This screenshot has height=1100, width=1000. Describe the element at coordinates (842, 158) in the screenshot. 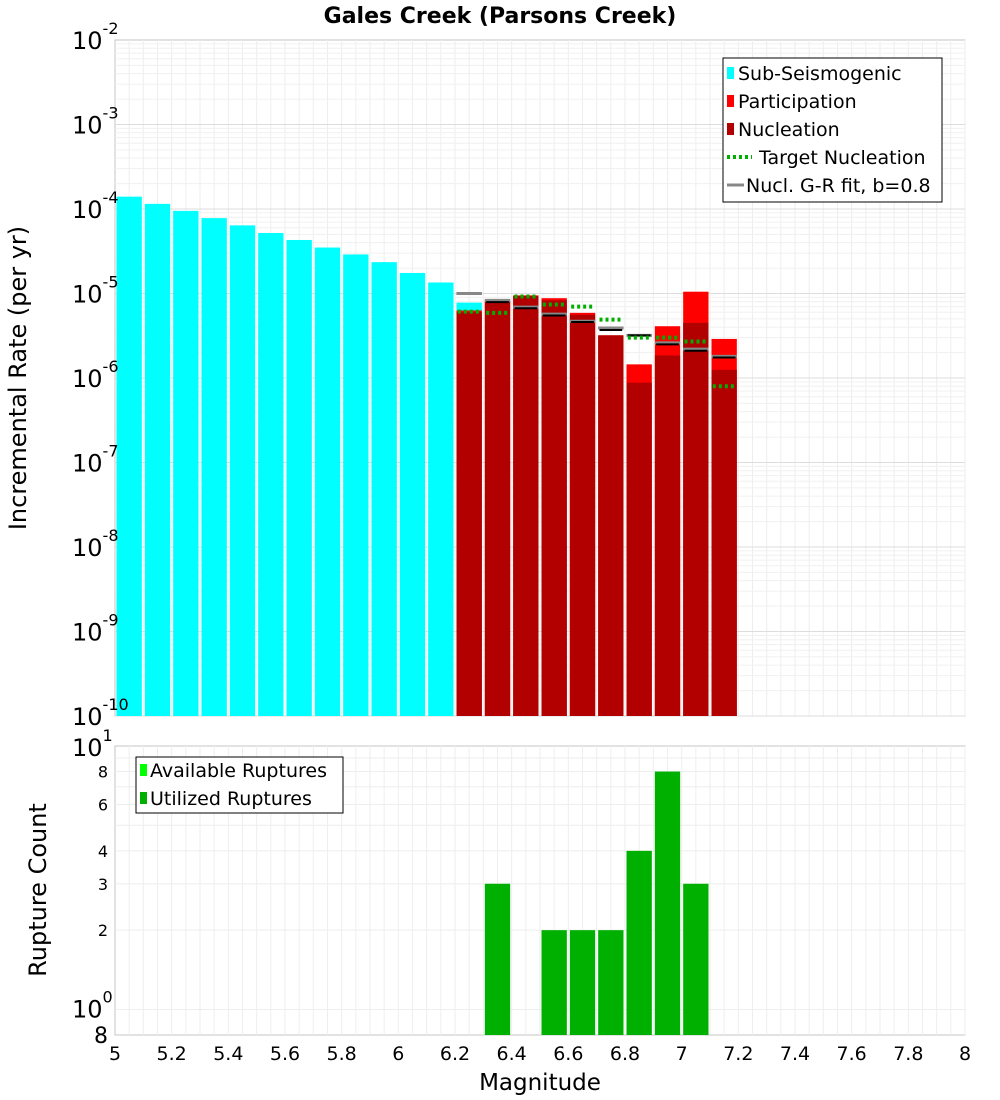

I see `legend-label-target-nucleation: Target Nucleation` at that location.